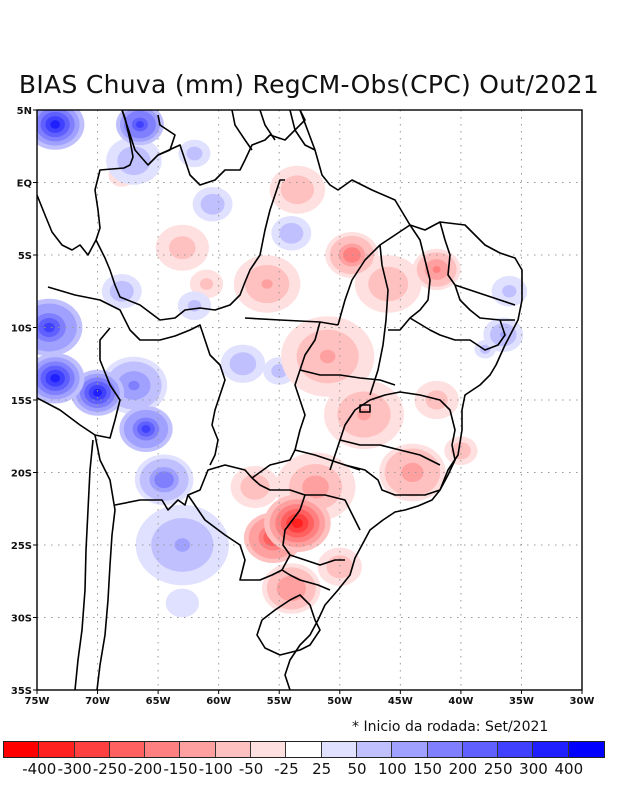 The width and height of the screenshot is (618, 800). What do you see at coordinates (39, 769) in the screenshot?
I see `colorbar-label: -400` at bounding box center [39, 769].